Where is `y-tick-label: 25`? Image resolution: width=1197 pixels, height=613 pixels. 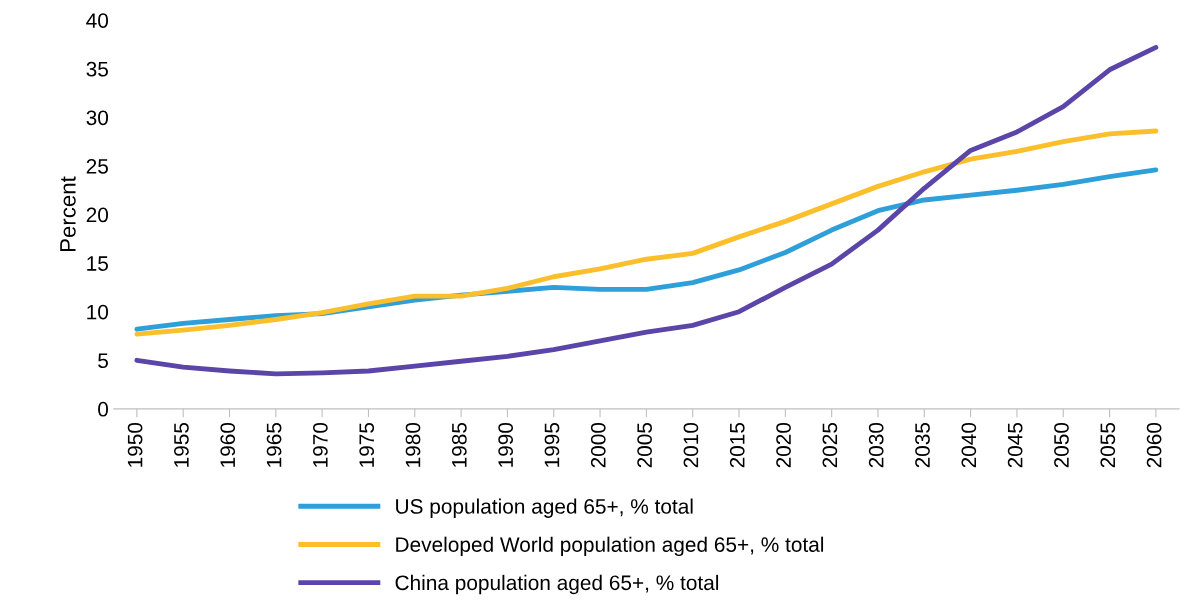 y-tick-label: 25 is located at coordinates (97, 166).